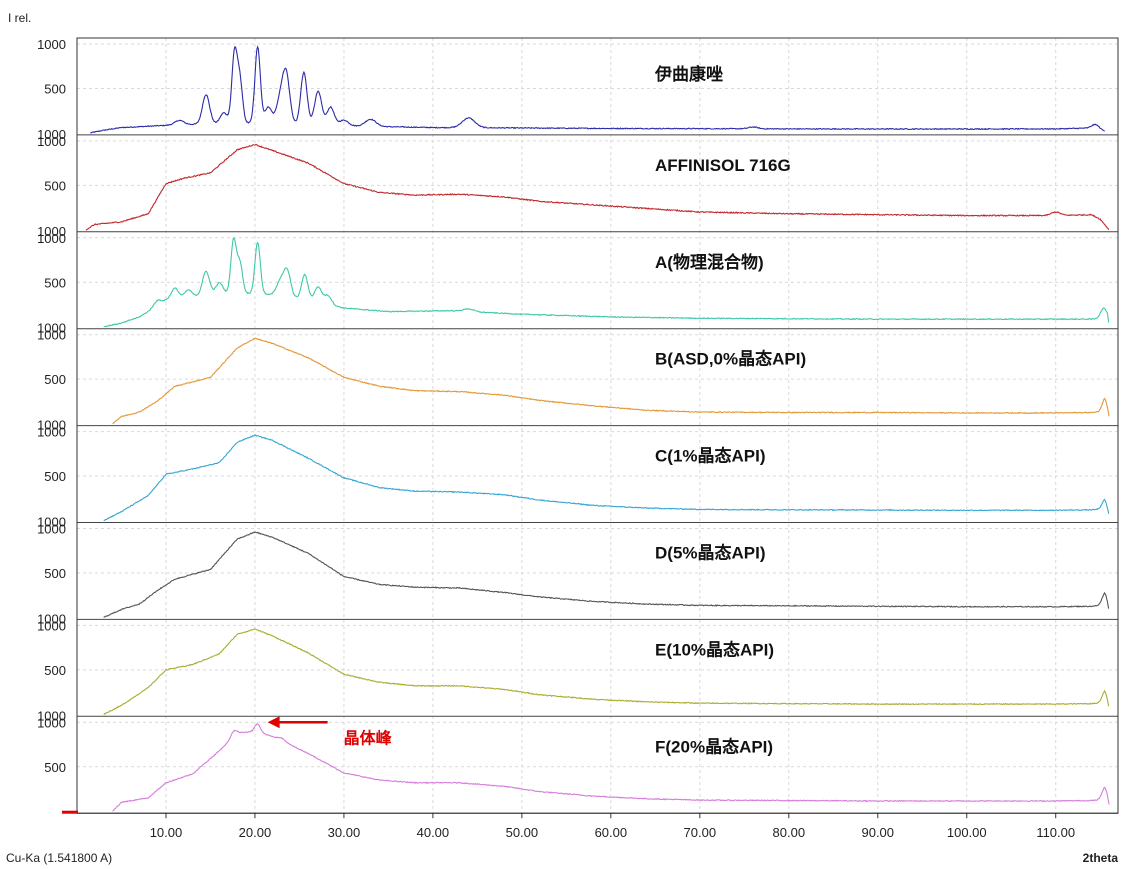  Describe the element at coordinates (1055, 832) in the screenshot. I see `x-tick-label: 110.00` at that location.